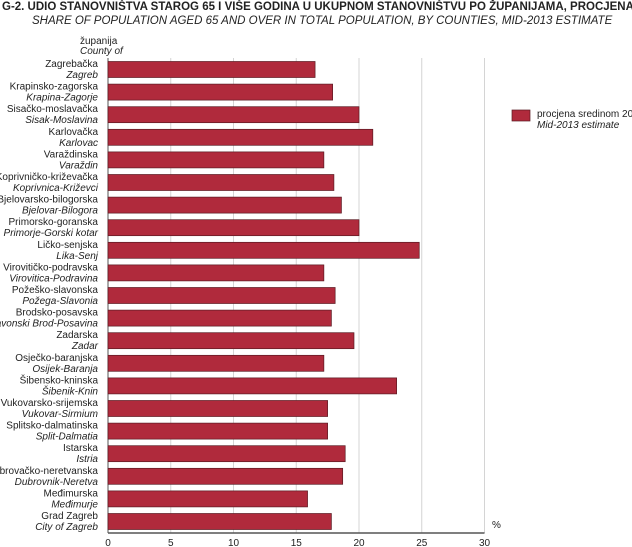 This screenshot has height=547, width=632. What do you see at coordinates (297, 542) in the screenshot?
I see `x-tick-label: 15` at bounding box center [297, 542].